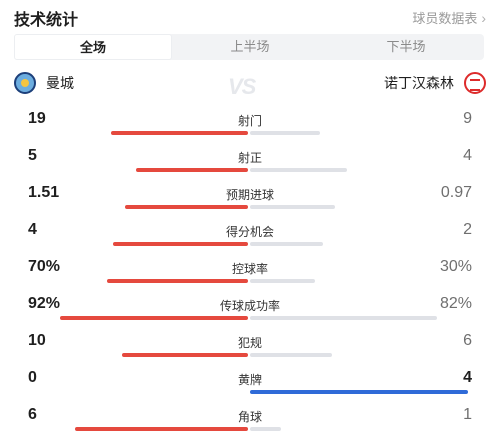 The image size is (500, 440). Describe the element at coordinates (249, 195) in the screenshot. I see `stat-label: 预期进球` at that location.